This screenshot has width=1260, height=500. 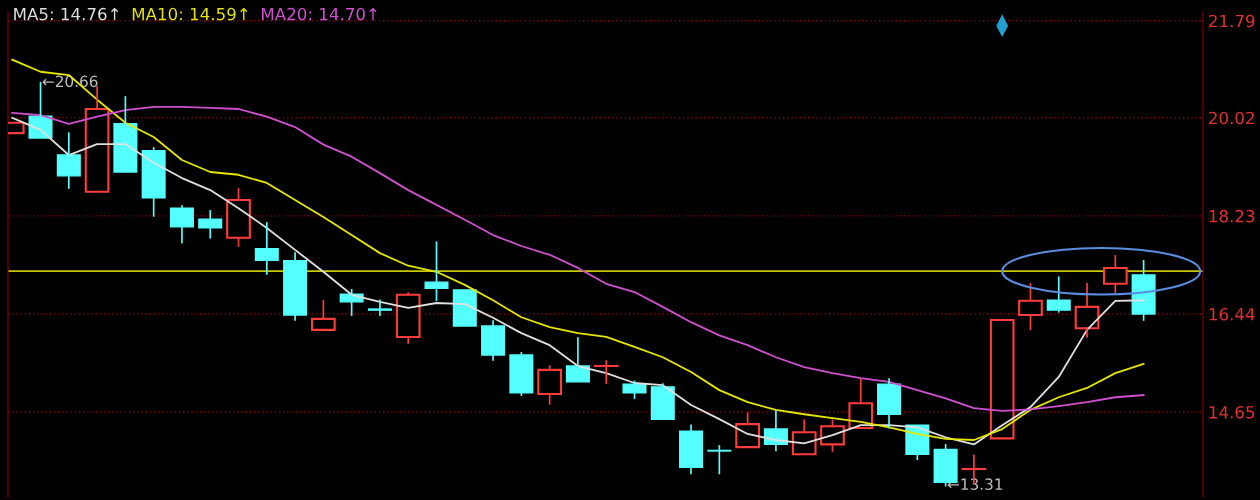 What do you see at coordinates (1232, 412) in the screenshot?
I see `y-tick-label: 14.65` at bounding box center [1232, 412].